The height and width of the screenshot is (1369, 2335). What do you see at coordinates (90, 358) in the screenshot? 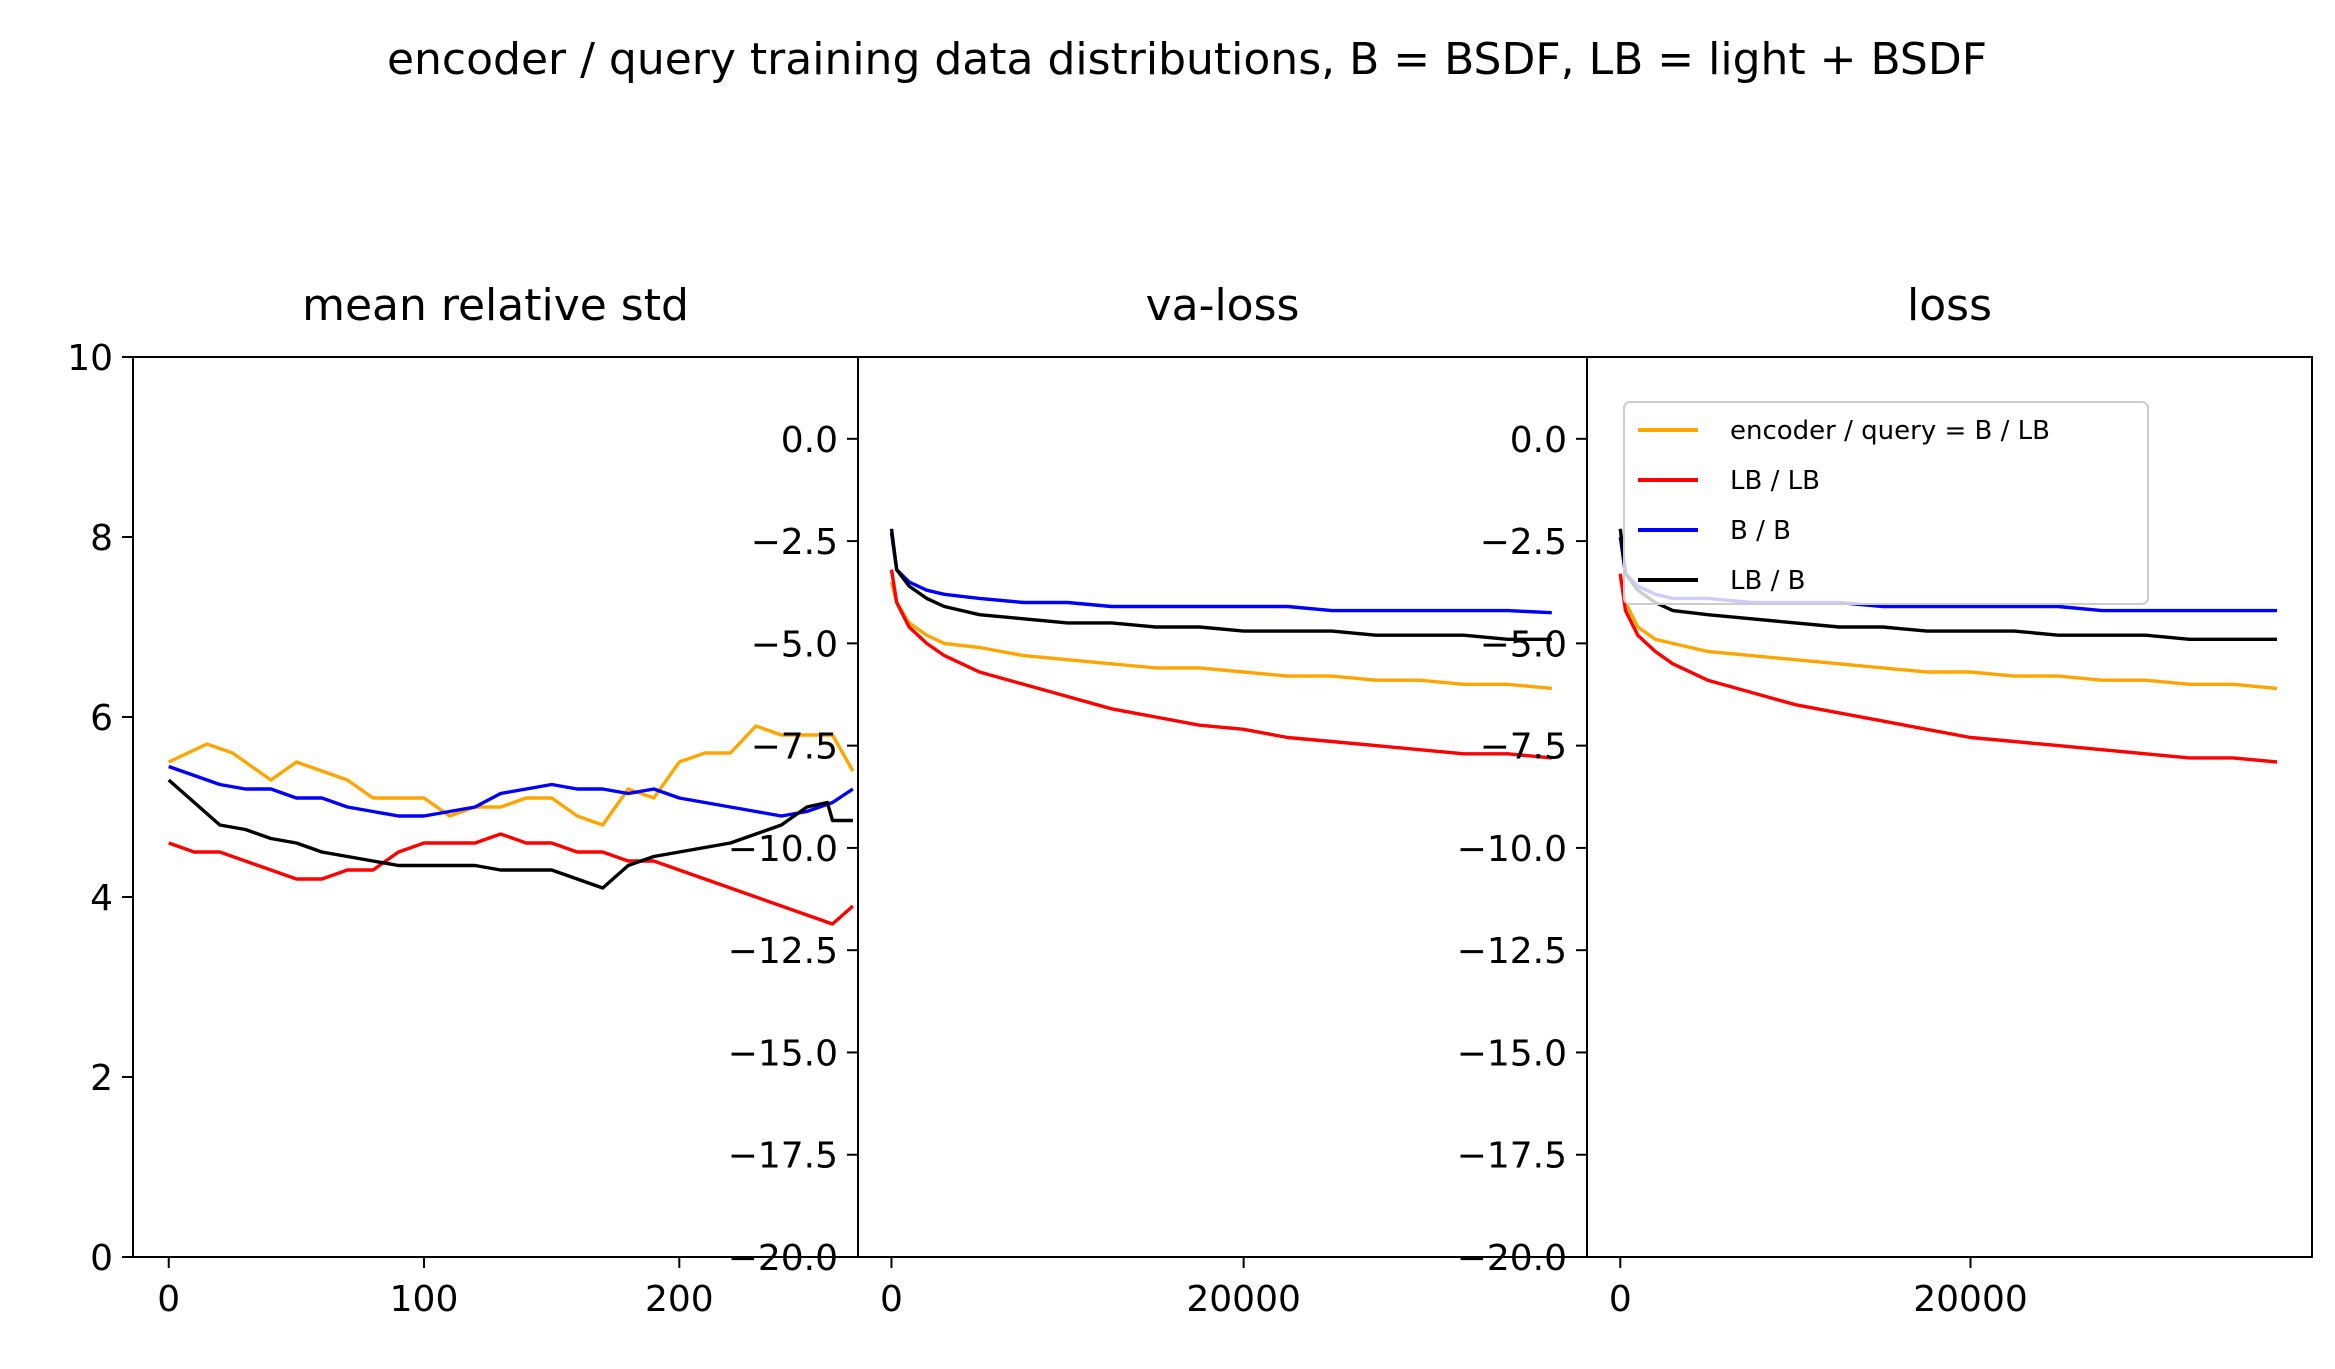
I see `y-tick-label: 10` at bounding box center [90, 358].